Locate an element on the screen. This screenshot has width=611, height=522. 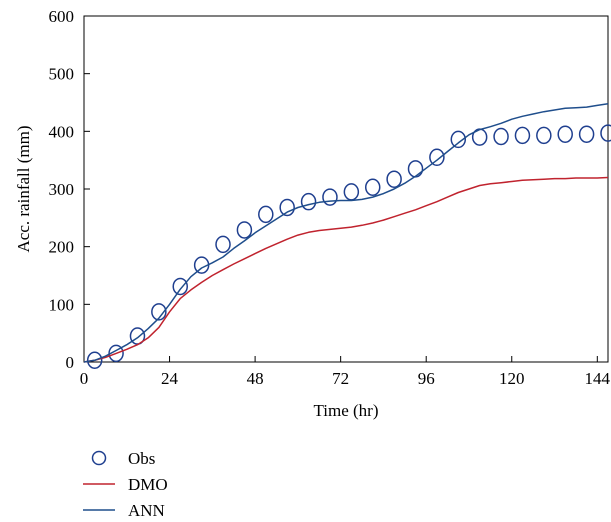
x-tick-label: 144 is located at coordinates (598, 378).